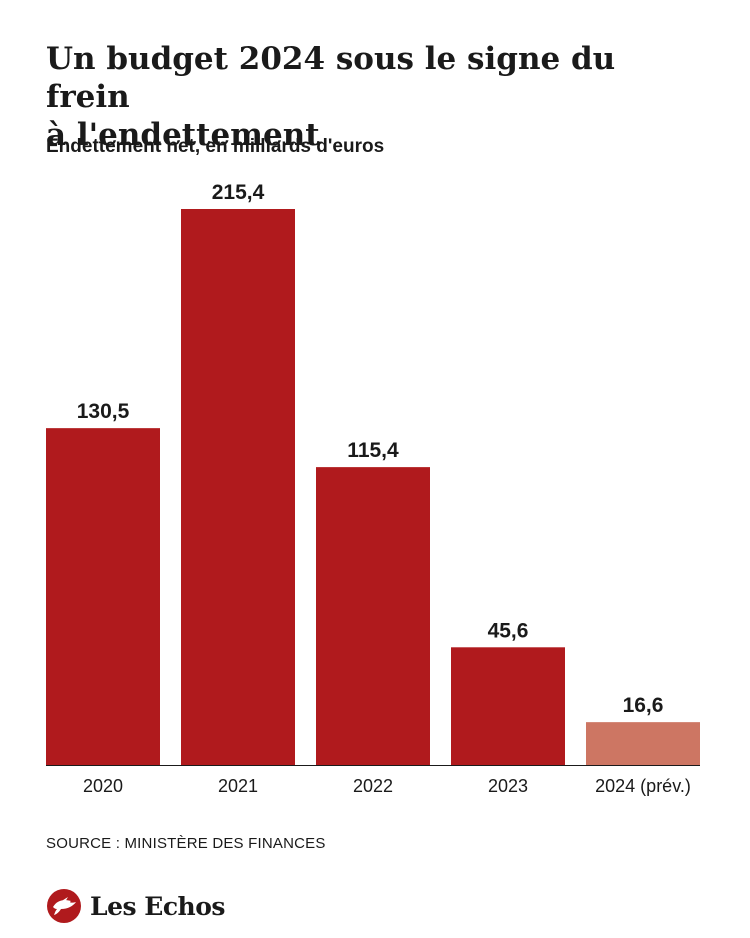  I want to click on chart-subtitle: Endettement net, en milliards d'euros, so click(215, 146).